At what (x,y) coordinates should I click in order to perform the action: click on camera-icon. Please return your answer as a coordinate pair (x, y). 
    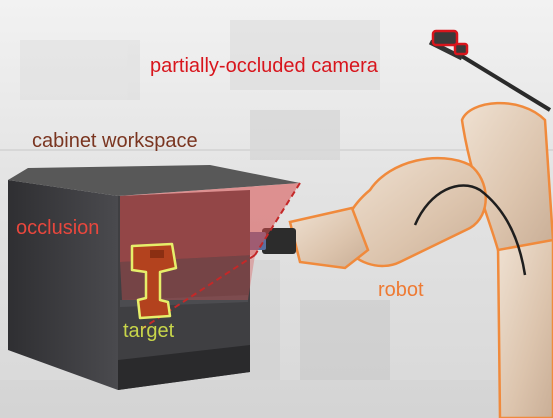
    Looking at the image, I should click on (450, 42).